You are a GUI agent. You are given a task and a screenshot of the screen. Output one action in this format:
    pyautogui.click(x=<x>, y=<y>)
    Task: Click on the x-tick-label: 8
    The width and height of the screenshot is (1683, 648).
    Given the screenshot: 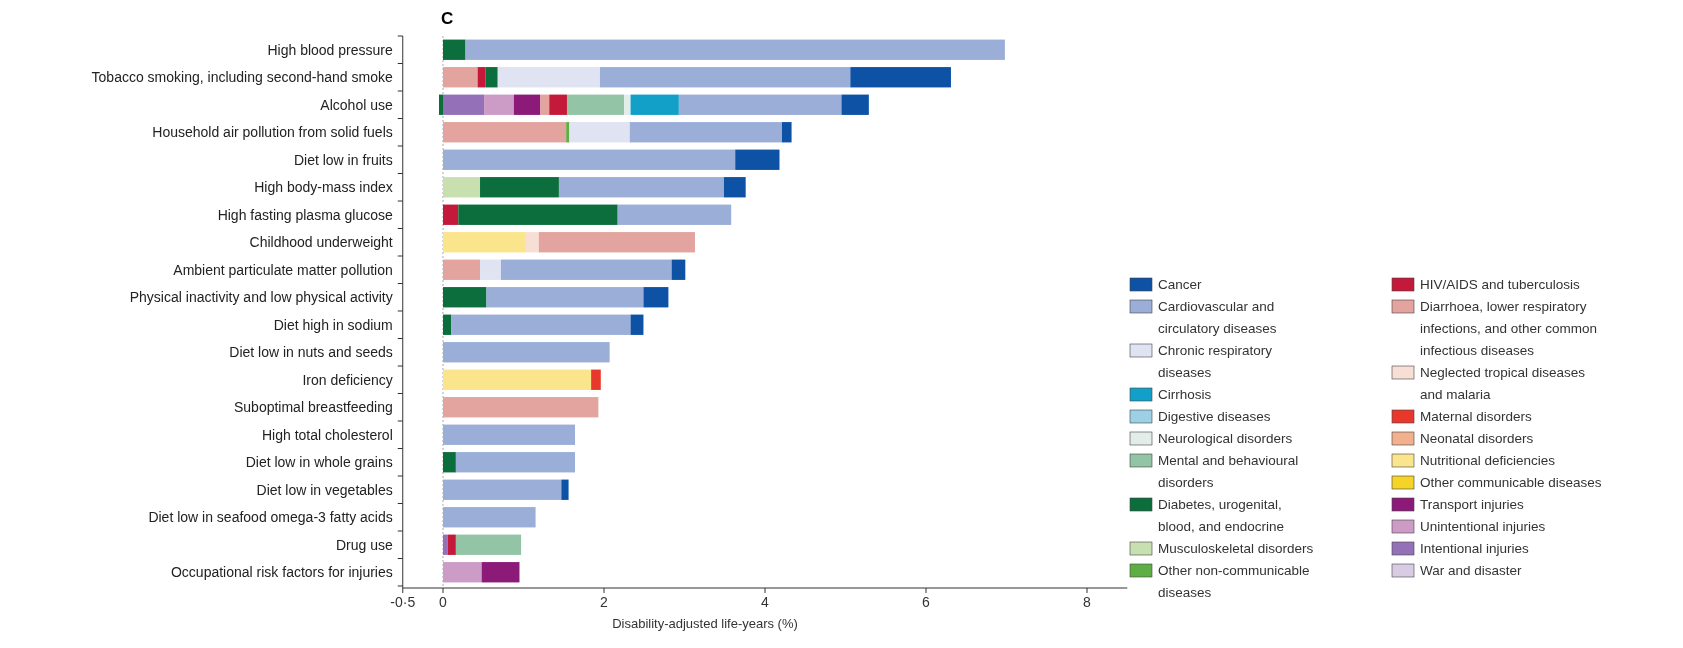 What is the action you would take?
    pyautogui.click(x=1087, y=602)
    